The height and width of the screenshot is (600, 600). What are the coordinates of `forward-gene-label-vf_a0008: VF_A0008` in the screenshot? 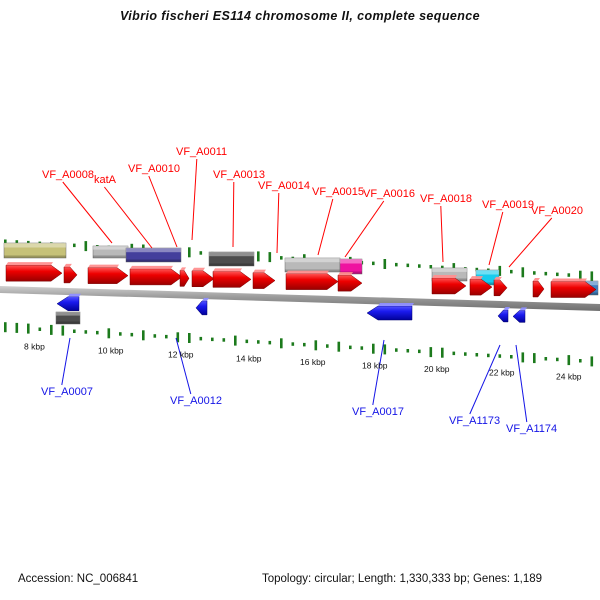 It's located at (77, 206).